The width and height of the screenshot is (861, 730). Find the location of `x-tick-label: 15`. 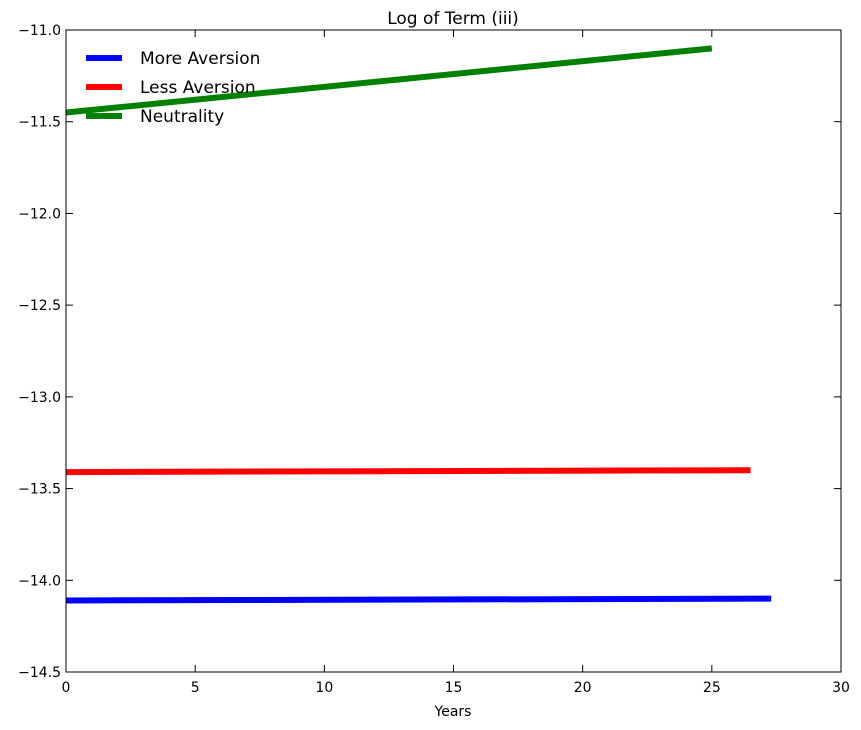

x-tick-label: 15 is located at coordinates (454, 688).